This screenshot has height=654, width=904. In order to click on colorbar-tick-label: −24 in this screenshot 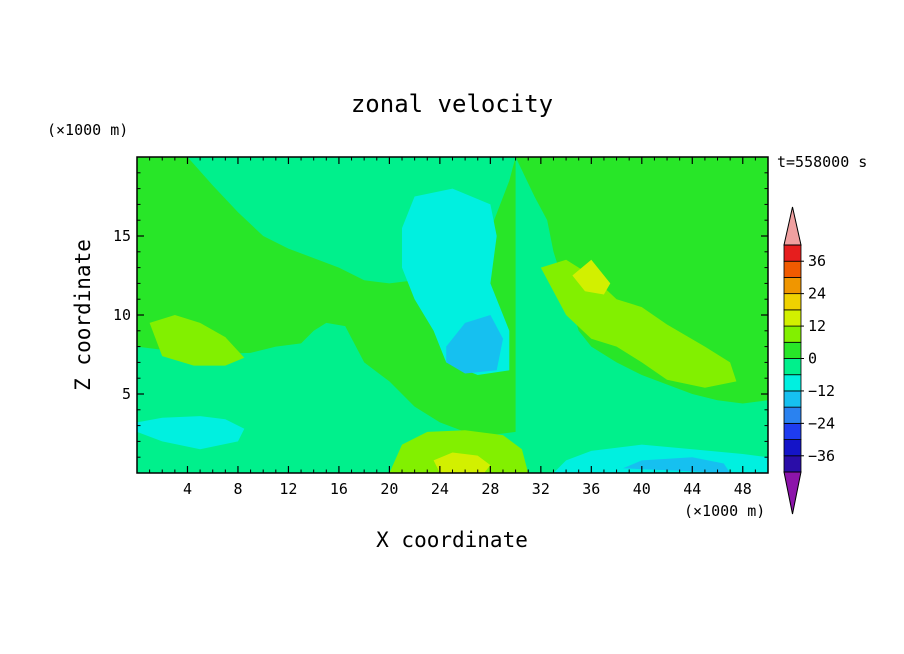, I will do `click(821, 423)`.